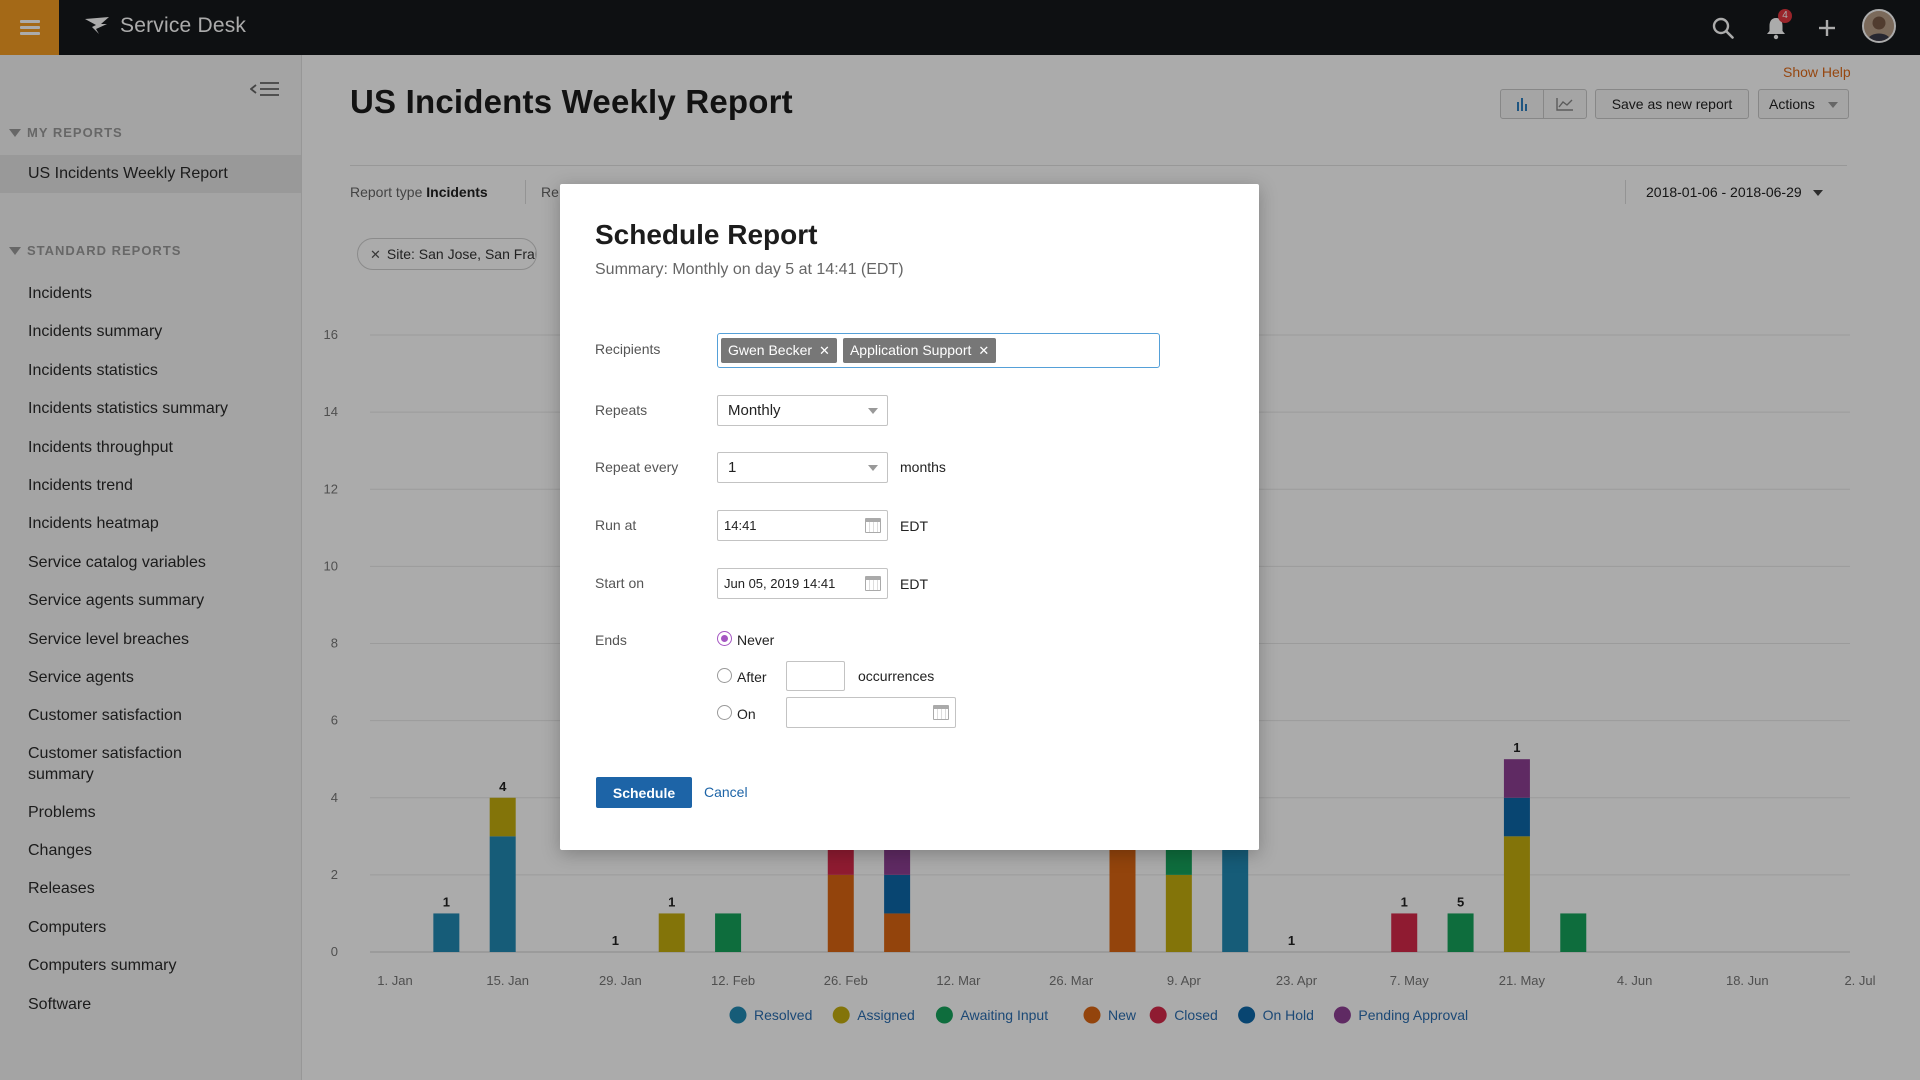 The image size is (1920, 1080). What do you see at coordinates (756, 640) in the screenshot?
I see `ends-never-label: Never` at bounding box center [756, 640].